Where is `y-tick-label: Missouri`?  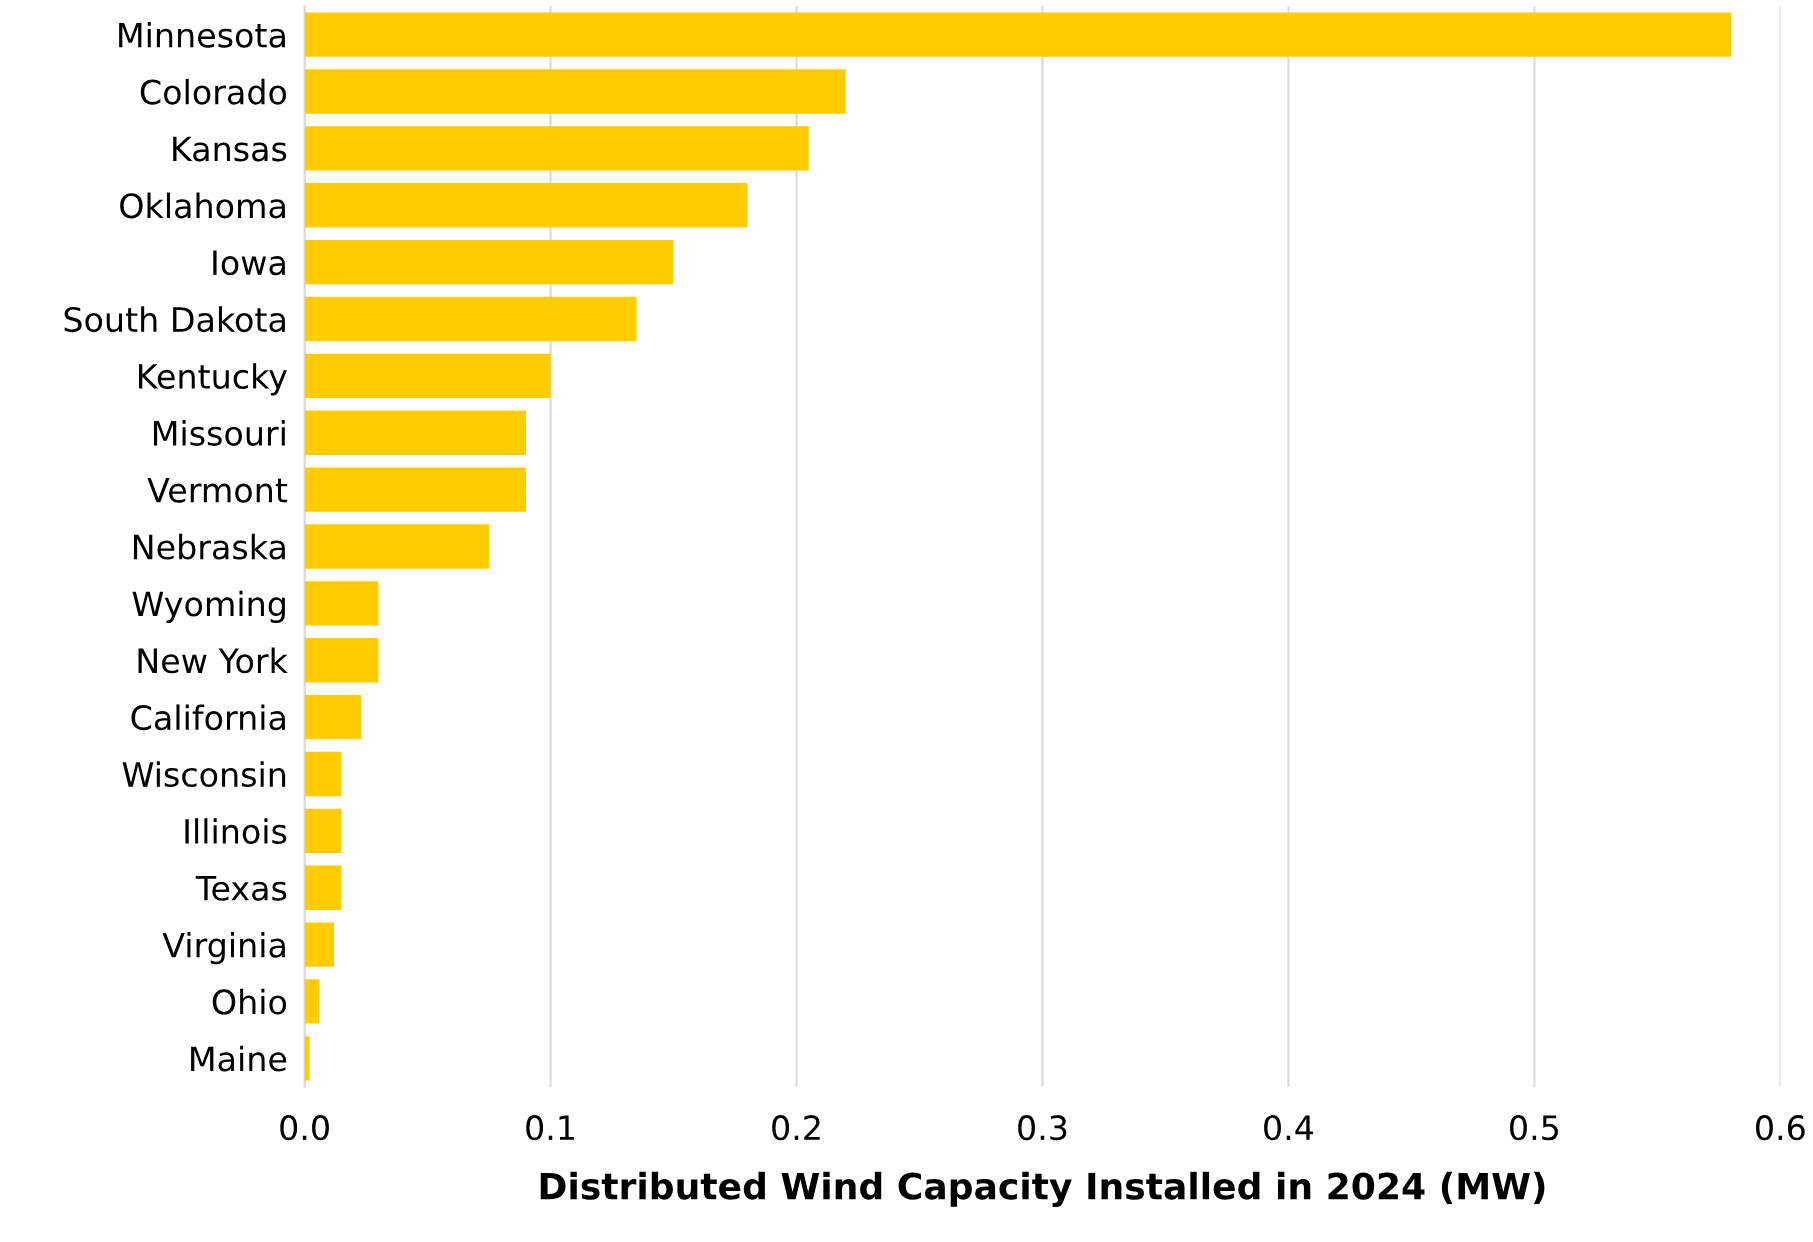
y-tick-label: Missouri is located at coordinates (219, 433).